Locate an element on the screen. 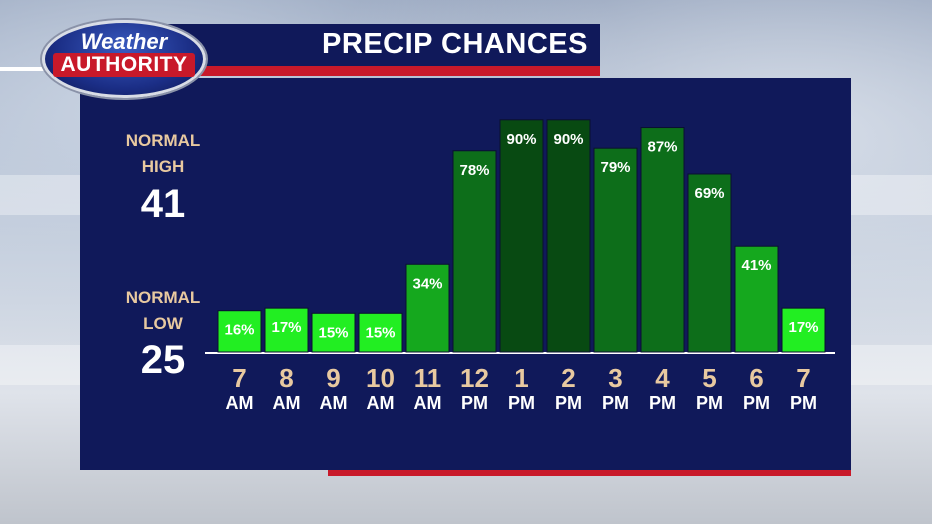  bar-value-label-0: 16% is located at coordinates (239, 330).